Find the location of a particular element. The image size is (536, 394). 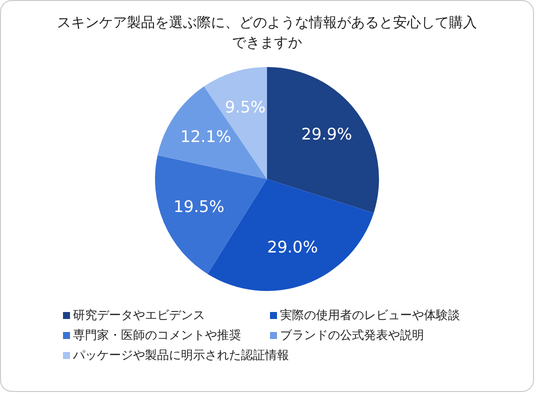

data-label: 29.0% is located at coordinates (292, 247).